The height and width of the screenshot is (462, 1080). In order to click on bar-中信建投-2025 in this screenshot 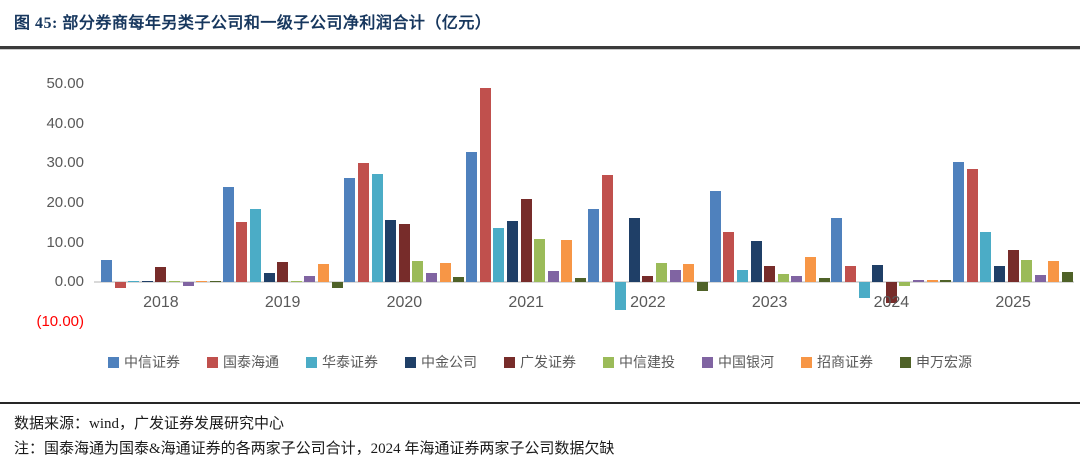, I will do `click(1027, 271)`.